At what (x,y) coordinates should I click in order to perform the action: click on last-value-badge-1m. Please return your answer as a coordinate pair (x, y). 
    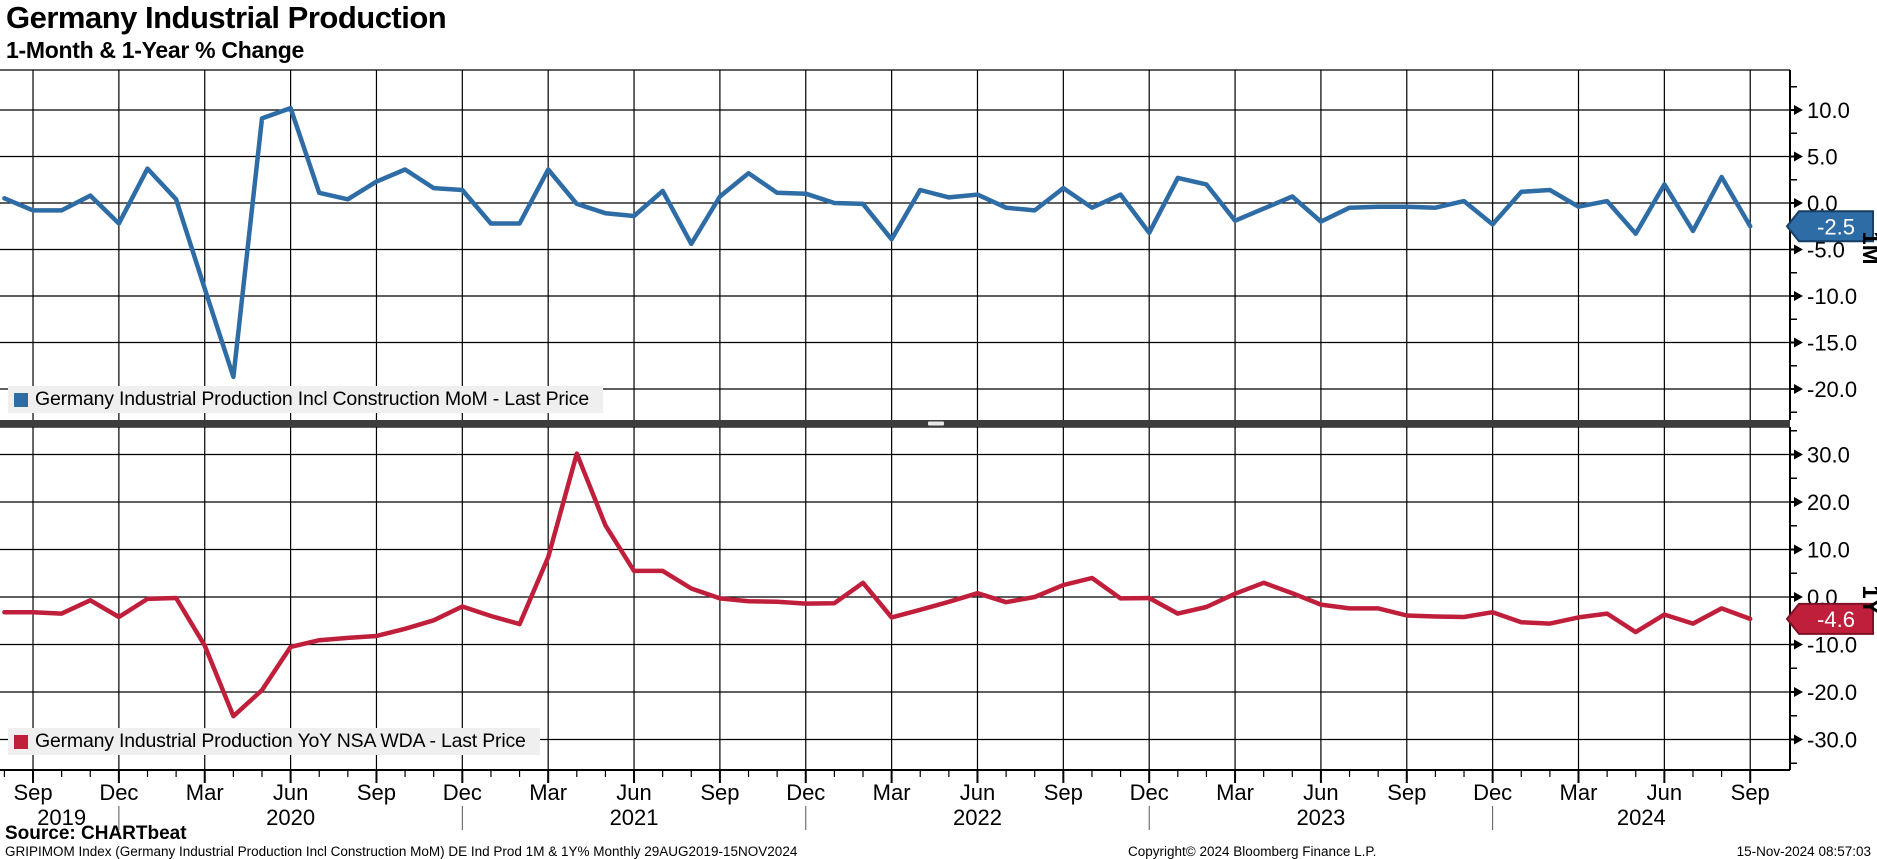
    Looking at the image, I should click on (1829, 226).